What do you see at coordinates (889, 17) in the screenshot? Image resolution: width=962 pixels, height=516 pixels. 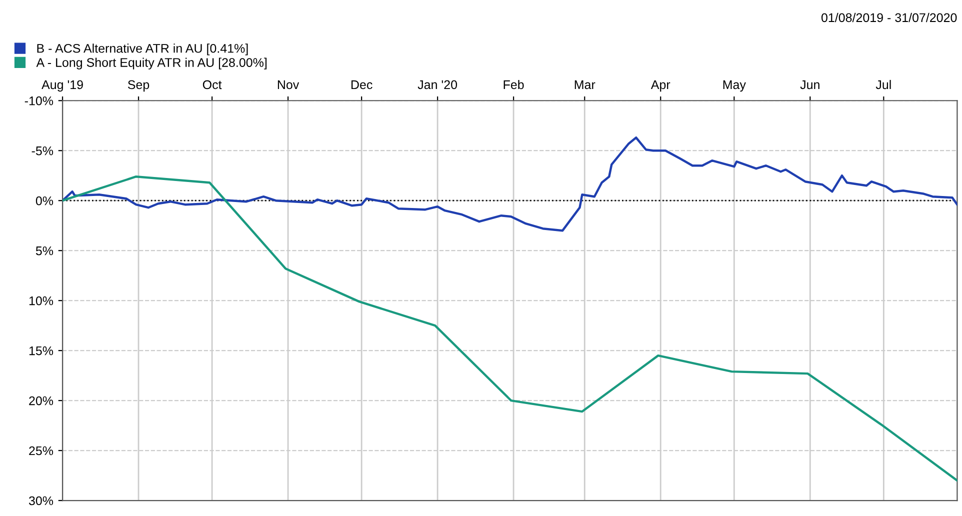 I see `chart-subtitle: 01/08/2019 - 31/07/2020` at bounding box center [889, 17].